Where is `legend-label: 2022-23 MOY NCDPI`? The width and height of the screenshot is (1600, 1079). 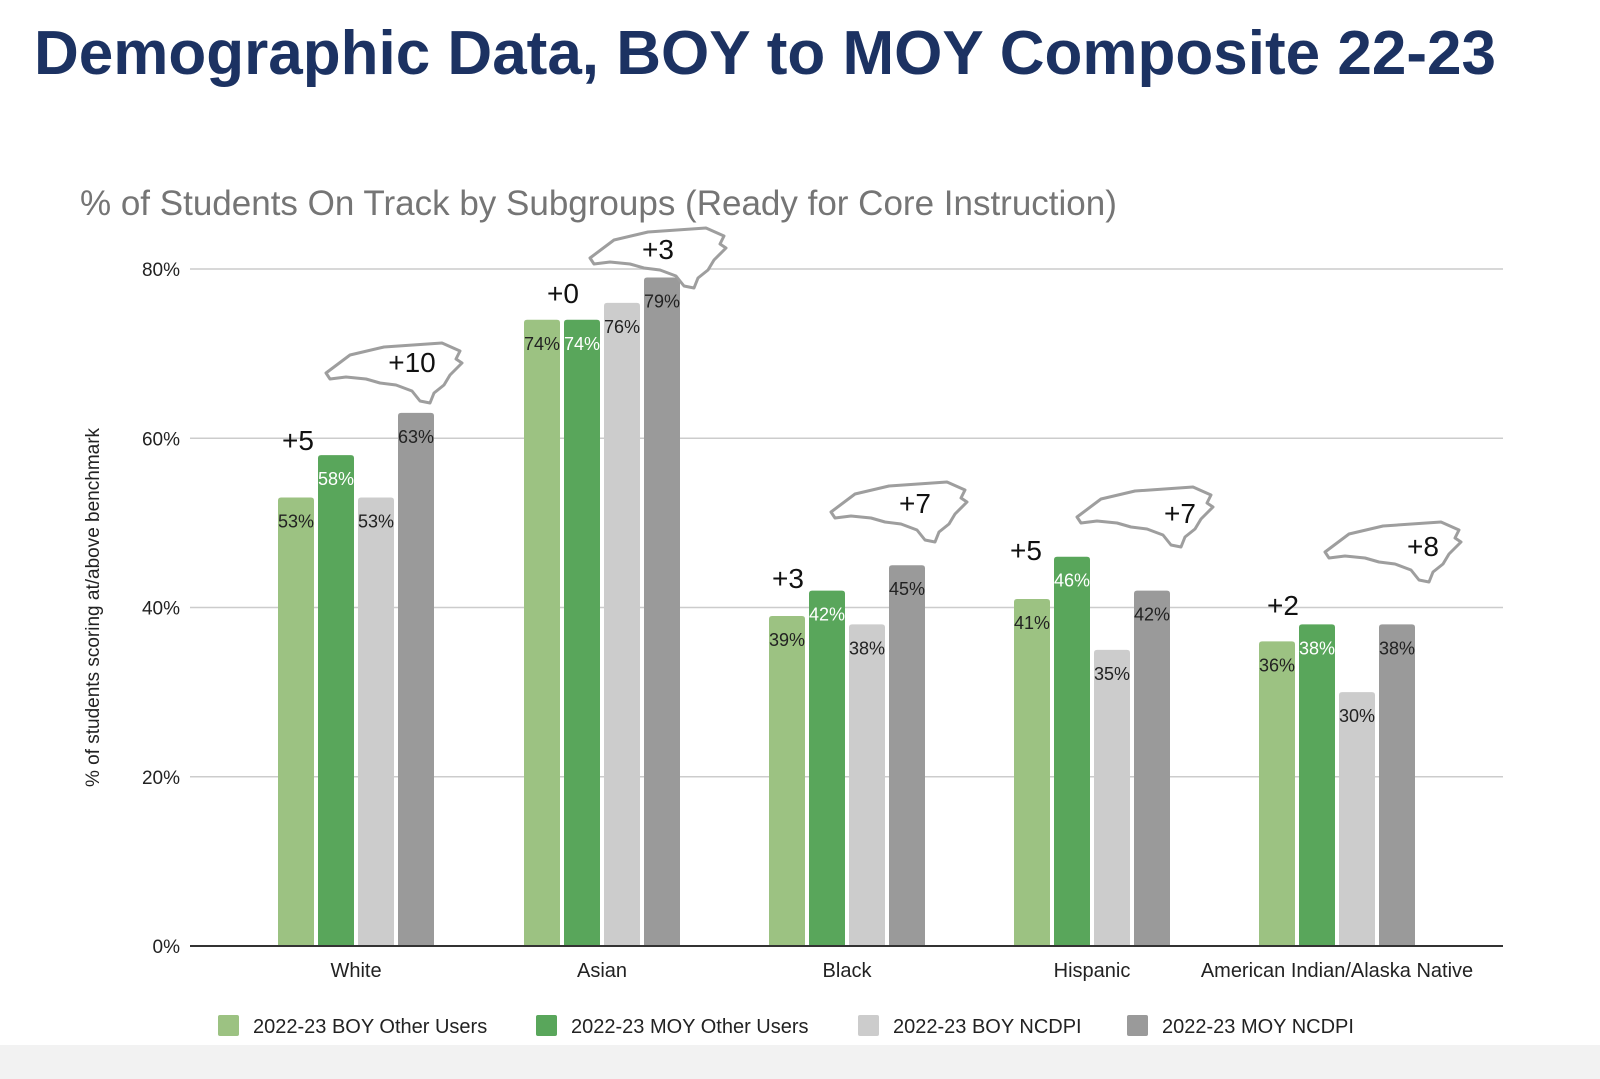 legend-label: 2022-23 MOY NCDPI is located at coordinates (1258, 1027).